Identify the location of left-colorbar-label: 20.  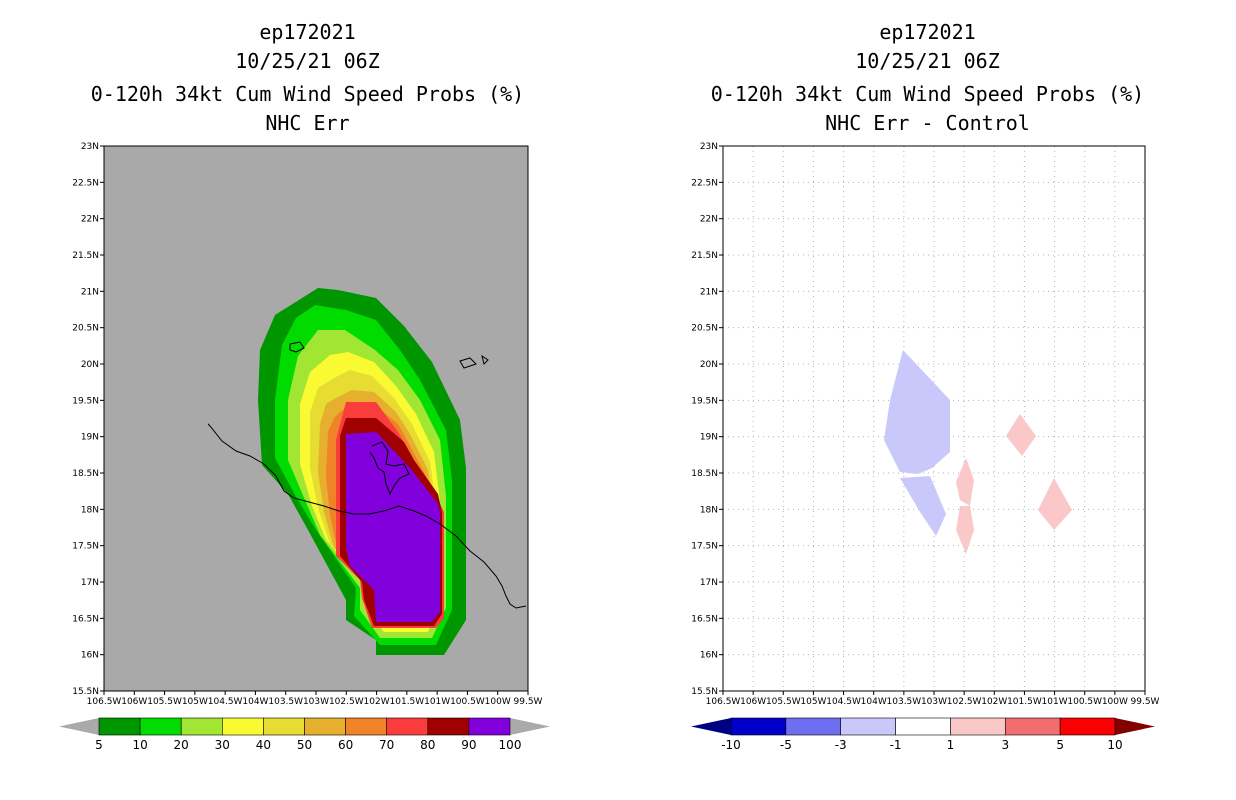
(181, 745).